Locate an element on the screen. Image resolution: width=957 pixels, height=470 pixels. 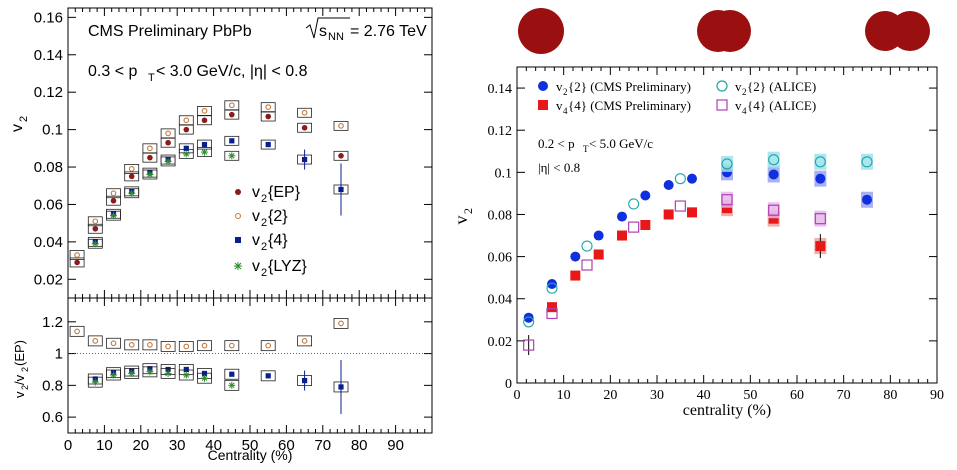
y-tick-label: 0.12 is located at coordinates (500, 131).